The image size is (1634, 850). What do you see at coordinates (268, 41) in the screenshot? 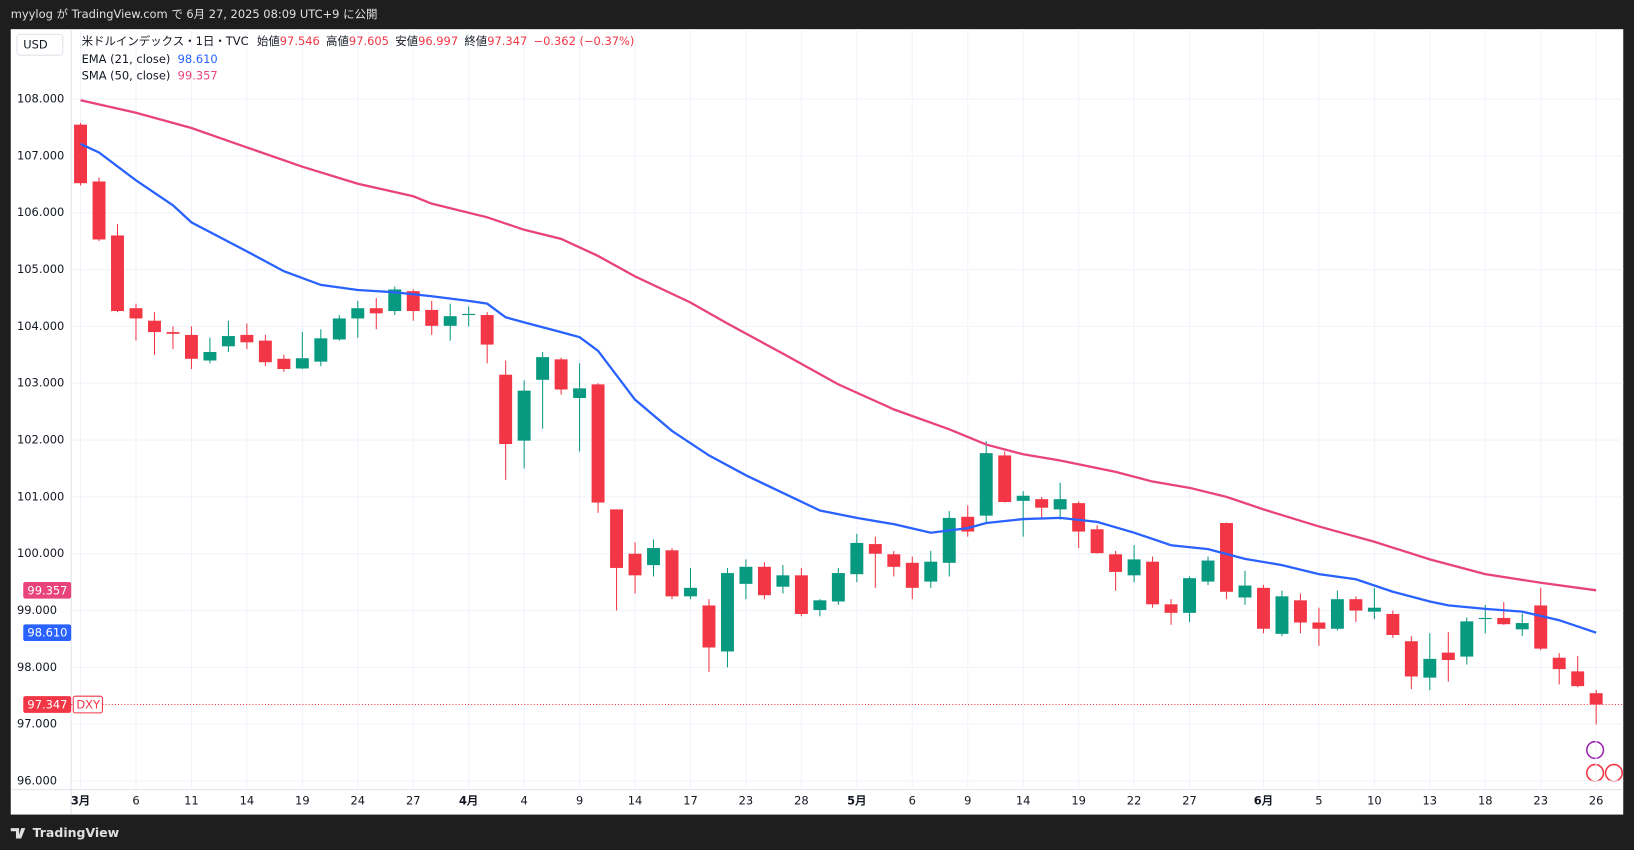
I see `legend-ohlc-key: 始値` at bounding box center [268, 41].